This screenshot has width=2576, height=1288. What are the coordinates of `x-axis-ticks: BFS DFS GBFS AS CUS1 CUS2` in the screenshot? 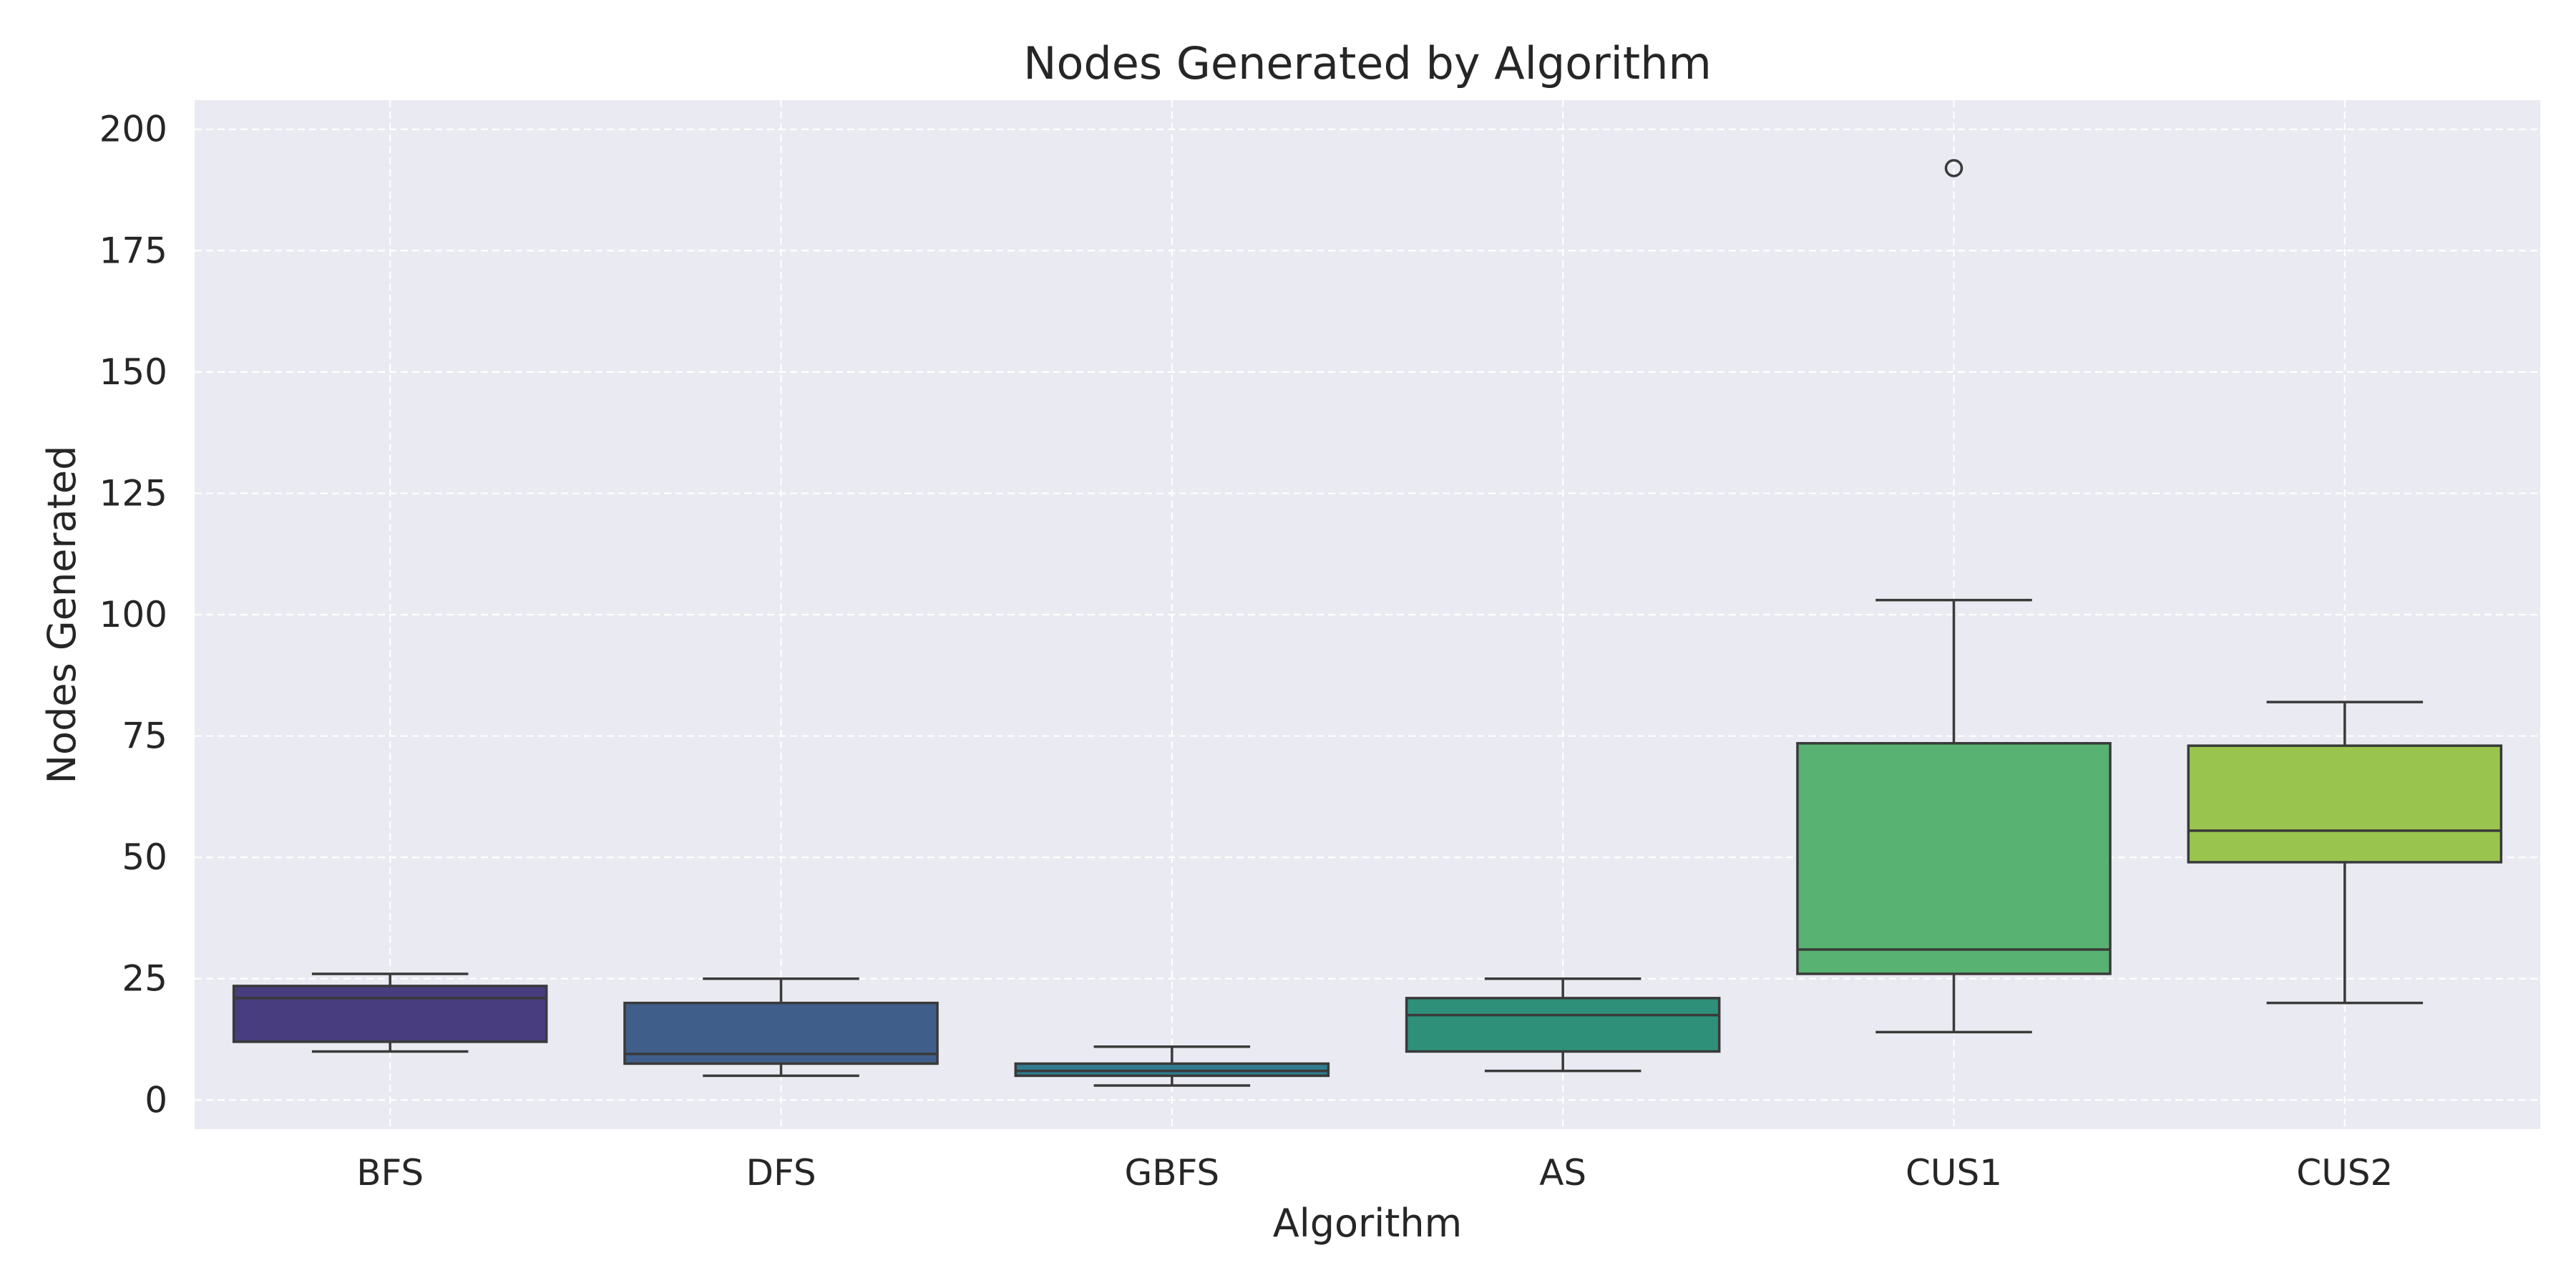 It's located at (1374, 1173).